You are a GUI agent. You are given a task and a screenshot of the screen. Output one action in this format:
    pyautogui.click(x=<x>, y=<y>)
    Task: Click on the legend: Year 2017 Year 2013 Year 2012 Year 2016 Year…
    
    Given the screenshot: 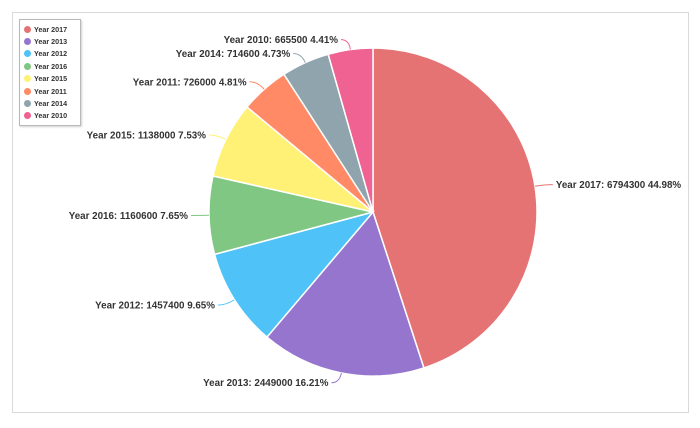 What is the action you would take?
    pyautogui.click(x=50, y=73)
    